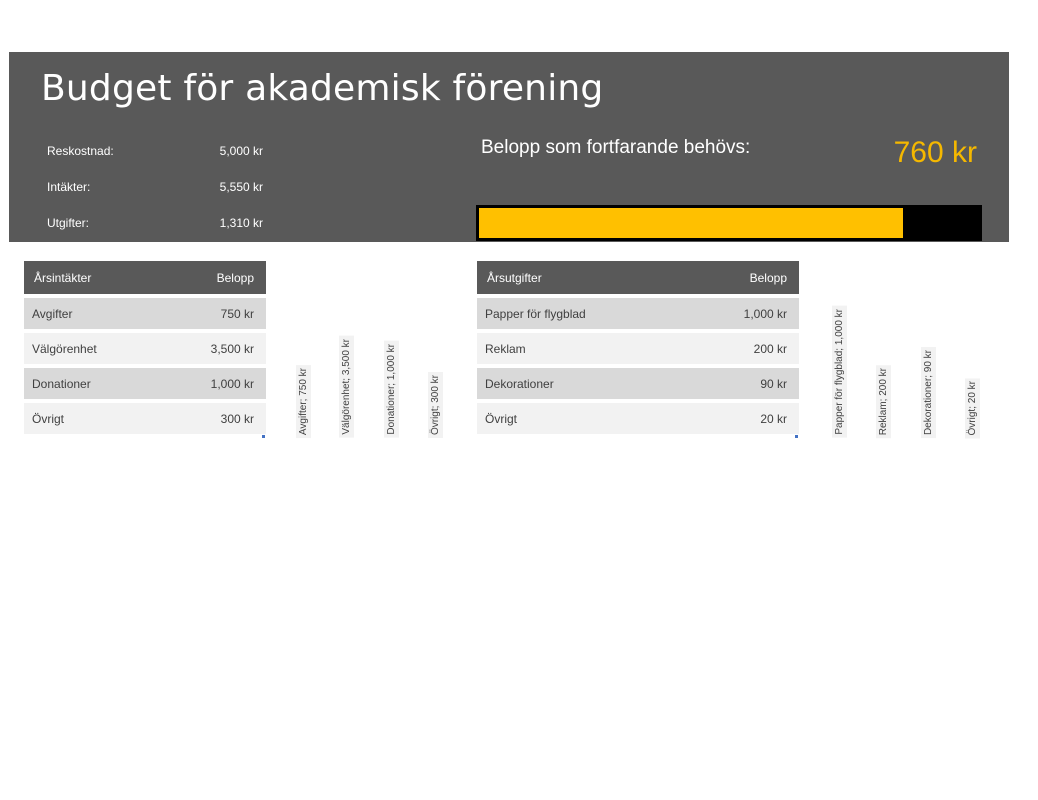  Describe the element at coordinates (514, 277) in the screenshot. I see `expenses-header-category: Årsutgifter` at that location.